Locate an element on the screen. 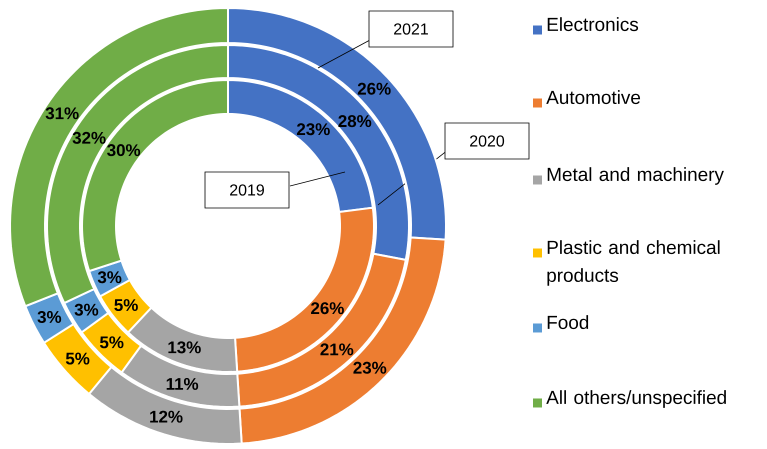 The height and width of the screenshot is (449, 767). data-label: 11% is located at coordinates (182, 384).